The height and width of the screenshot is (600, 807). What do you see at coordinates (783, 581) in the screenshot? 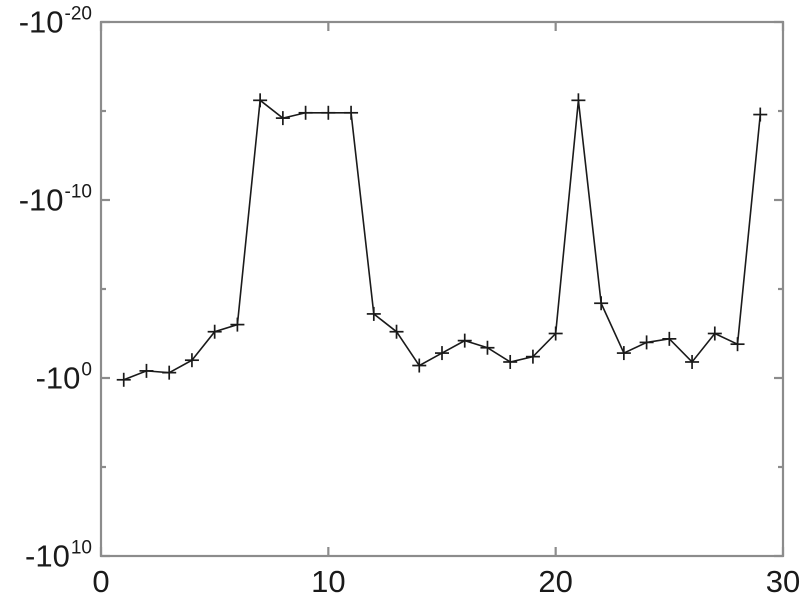
I see `x-tick-label: 30` at bounding box center [783, 581].